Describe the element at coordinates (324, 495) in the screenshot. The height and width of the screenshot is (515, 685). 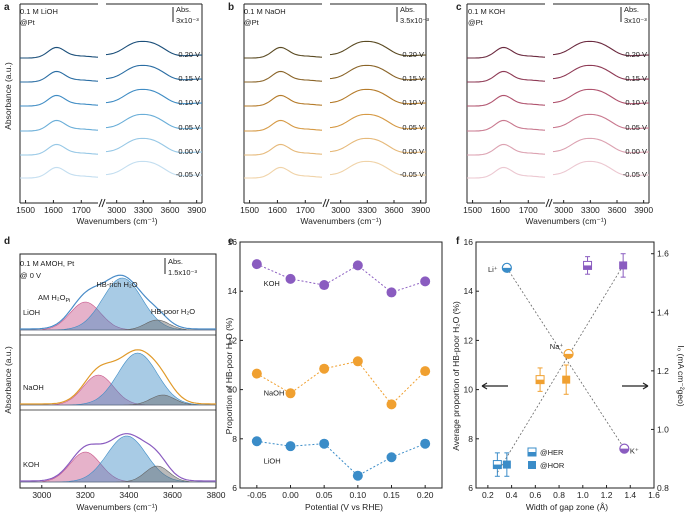
I see `panel-e-xtick-label: 0.05` at that location.